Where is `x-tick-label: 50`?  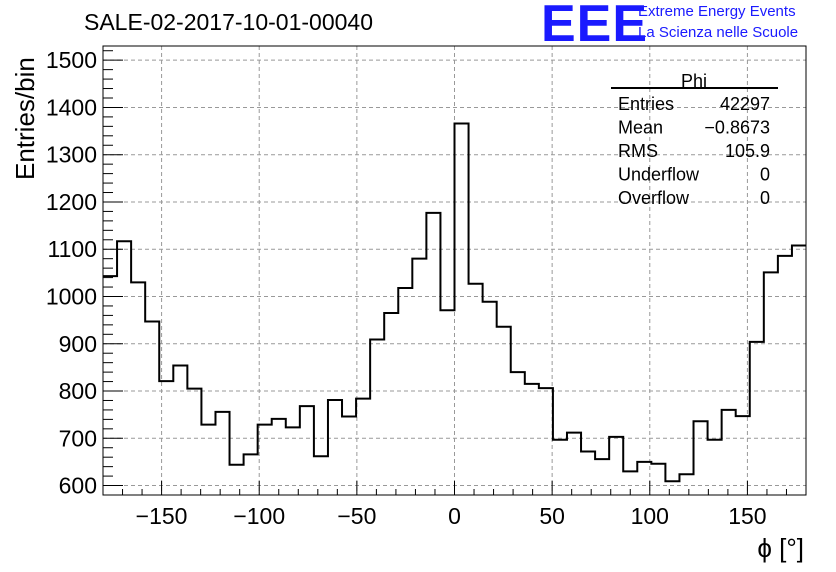
x-tick-label: 50 is located at coordinates (552, 516).